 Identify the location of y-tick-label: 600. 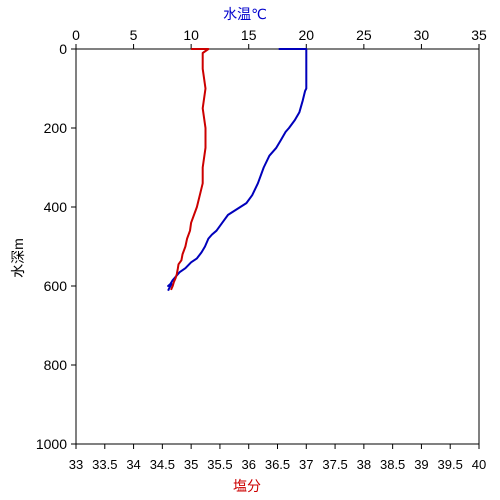
(56, 286).